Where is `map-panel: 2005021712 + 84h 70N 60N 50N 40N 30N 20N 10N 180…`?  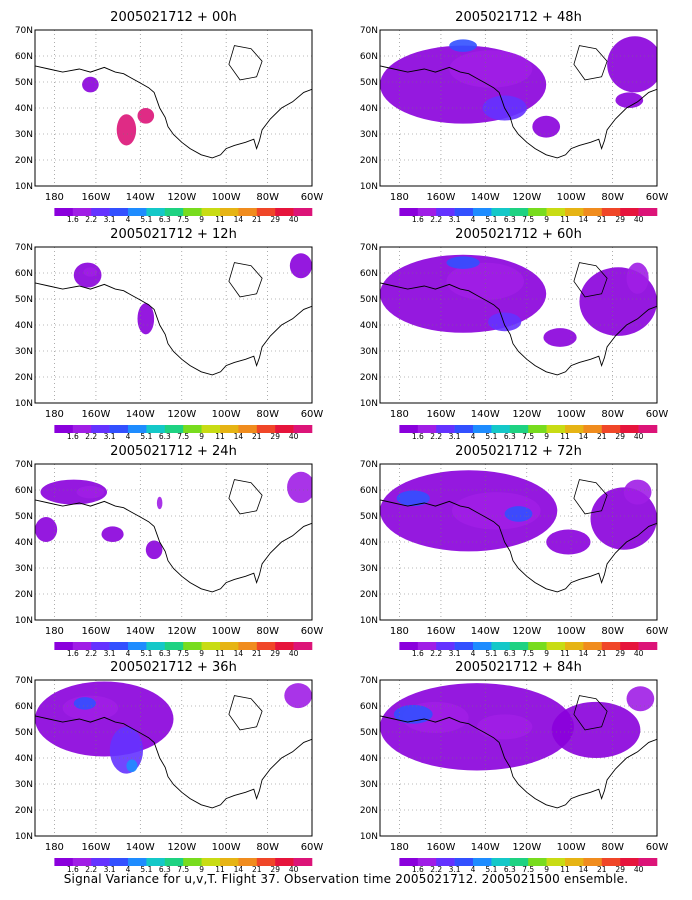 map-panel: 2005021712 + 84h 70N 60N 50N 40N 30N 20N 10N 180… is located at coordinates (514, 767).